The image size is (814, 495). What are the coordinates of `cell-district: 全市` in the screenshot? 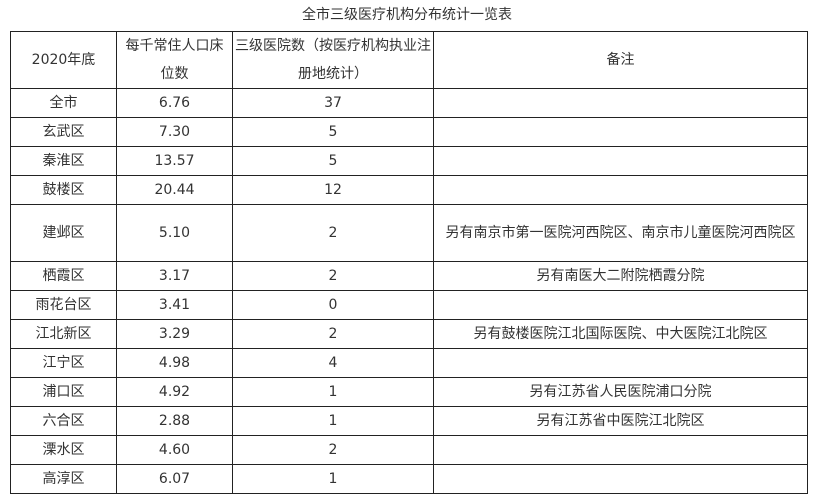 It's located at (63, 103).